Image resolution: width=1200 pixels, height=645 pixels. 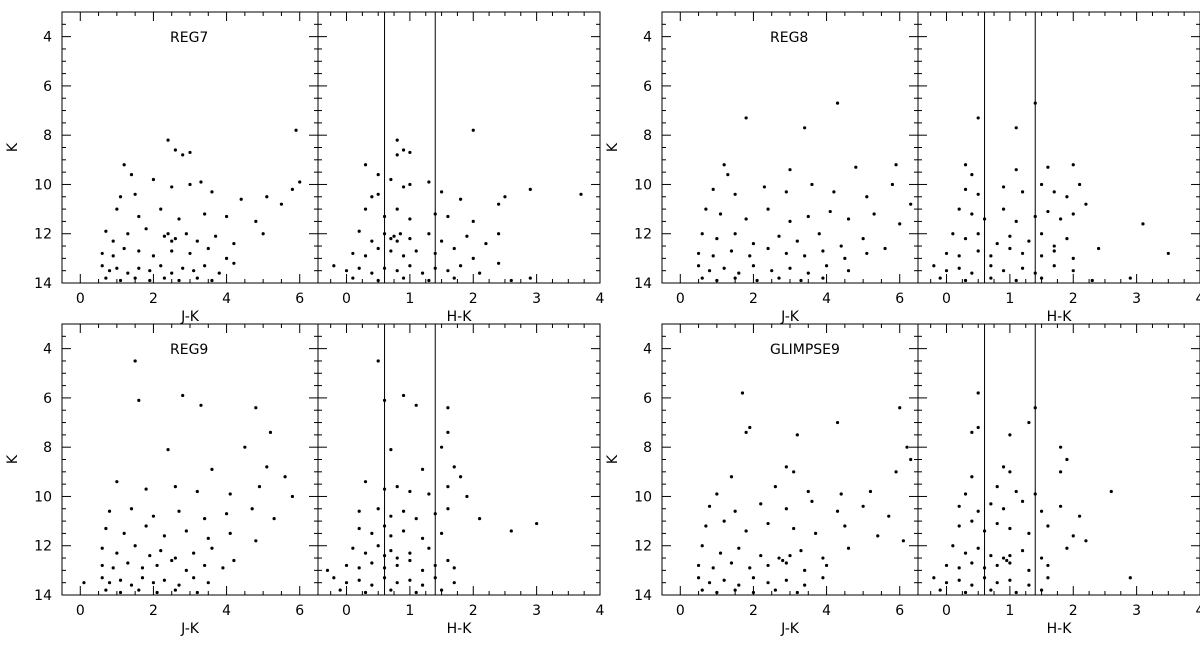 I want to click on cmd-reg8-jk-frame, so click(x=790, y=147).